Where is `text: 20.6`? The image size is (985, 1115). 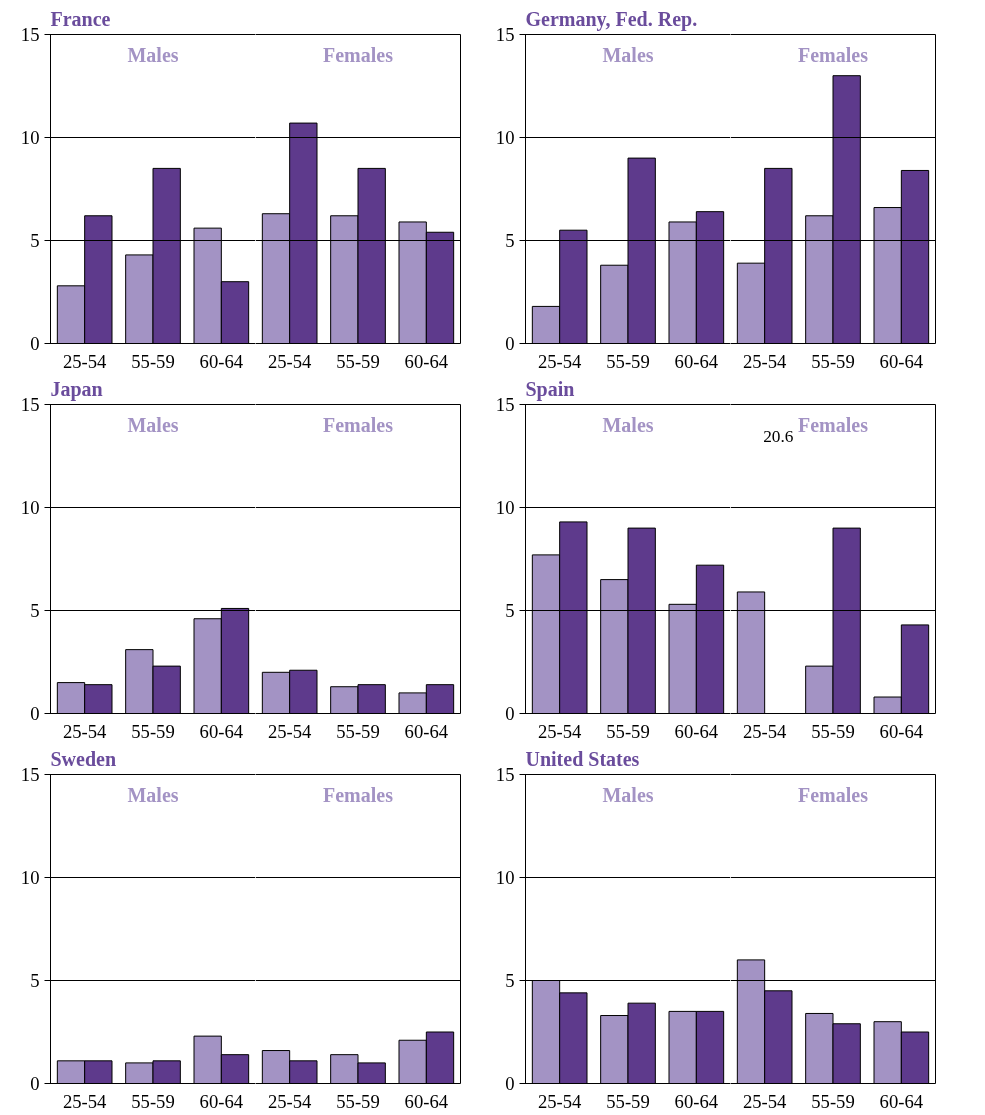 text: 20.6 is located at coordinates (778, 436).